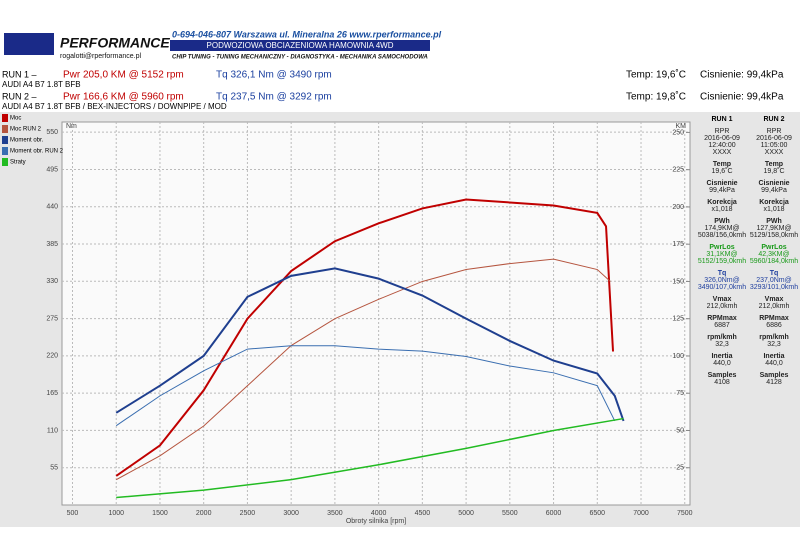 This screenshot has height=560, width=800. Describe the element at coordinates (722, 344) in the screenshot. I see `row-value: 32,3` at that location.